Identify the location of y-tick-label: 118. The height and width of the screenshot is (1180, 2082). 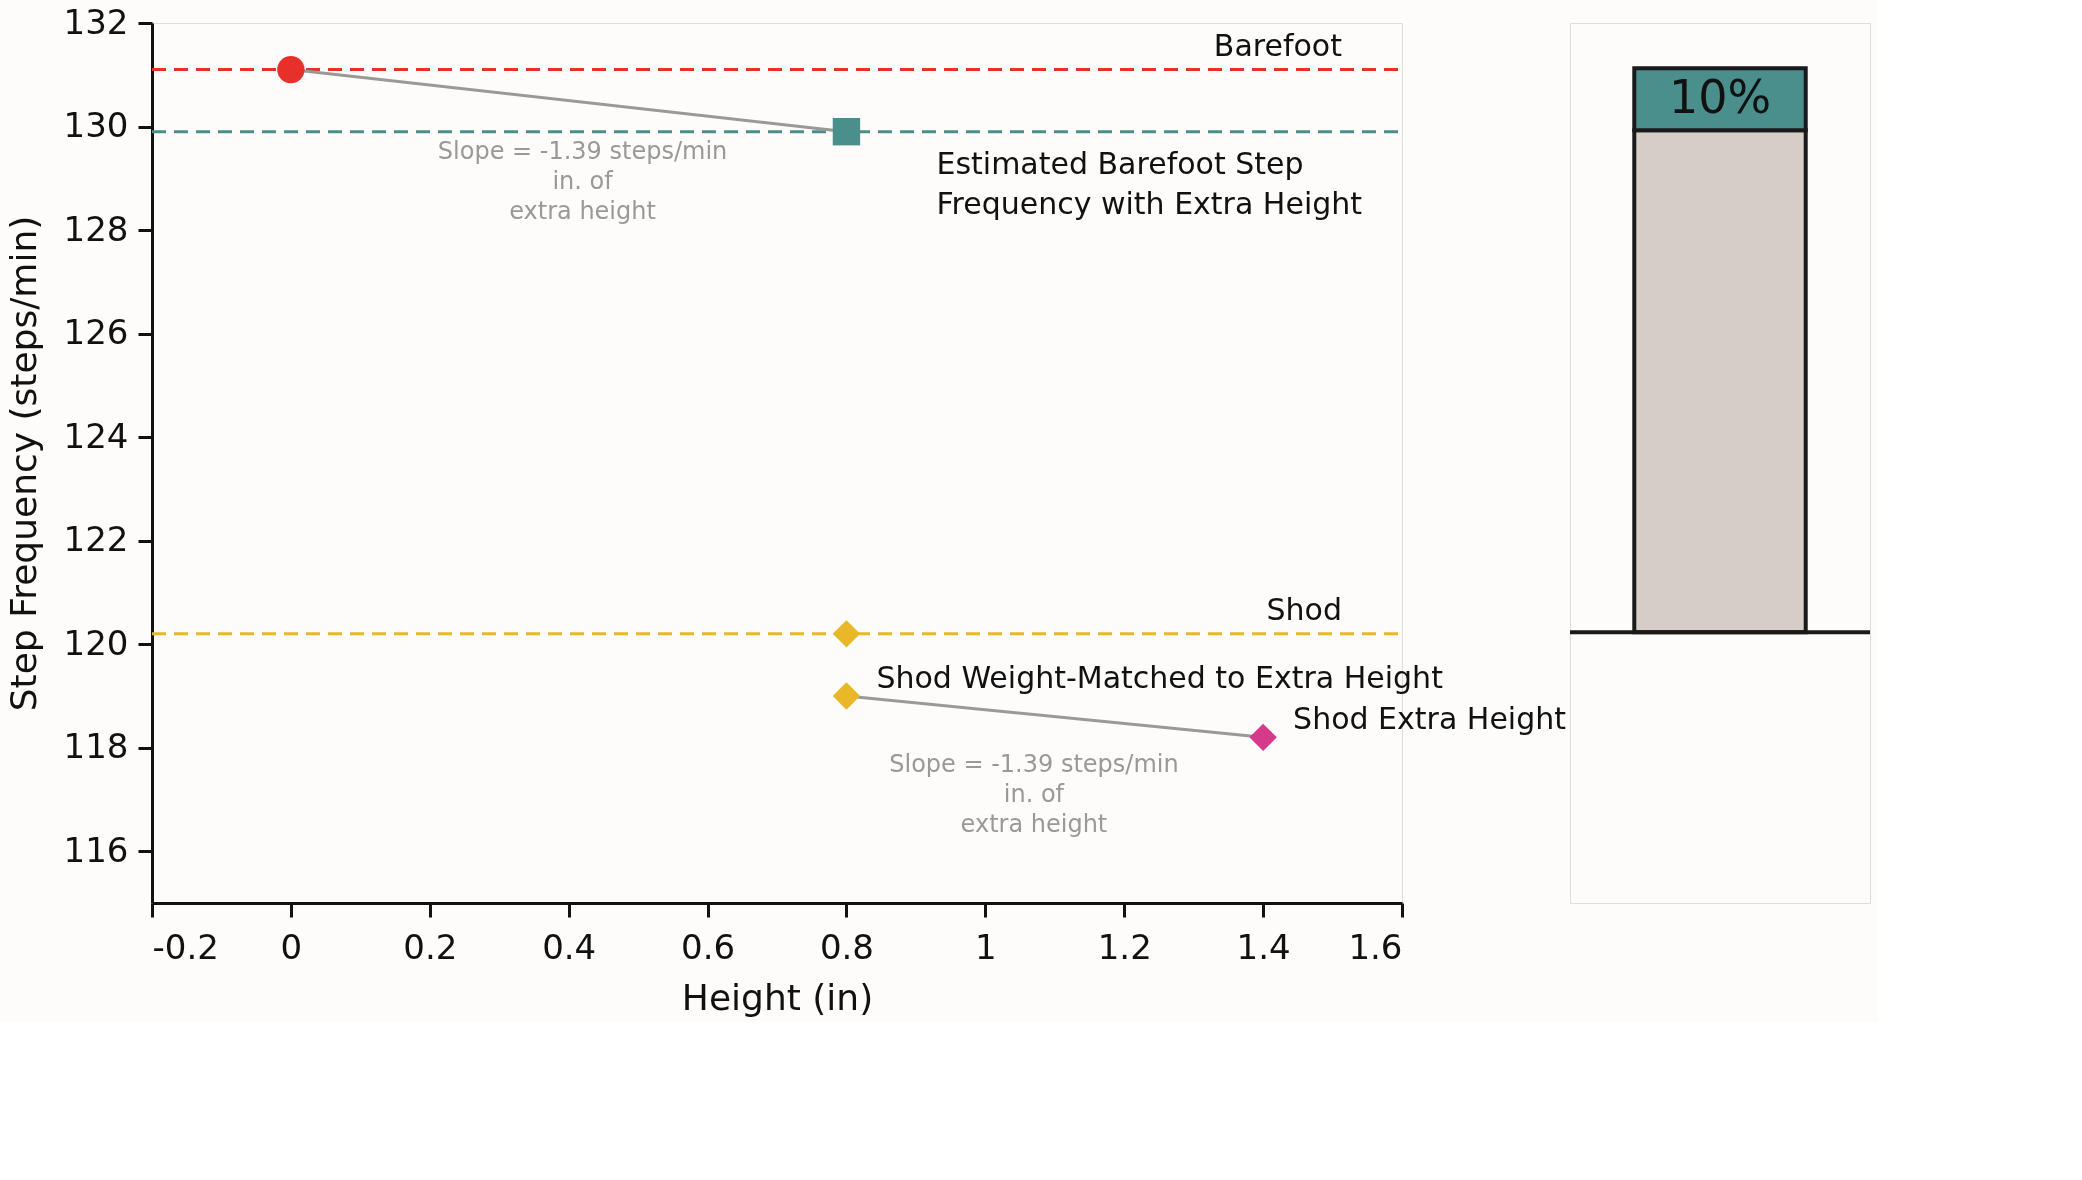
(96, 746).